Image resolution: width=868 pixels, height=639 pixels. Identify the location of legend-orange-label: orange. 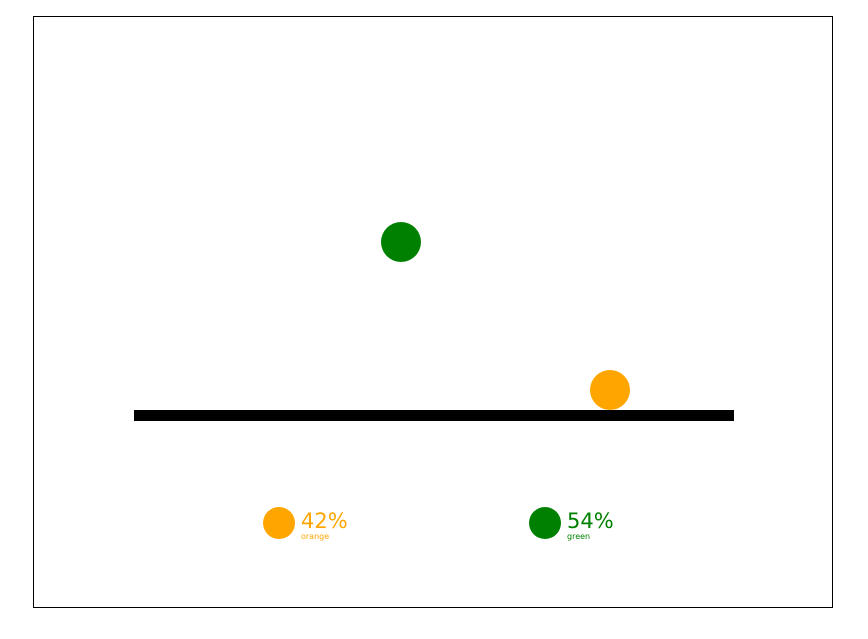
(315, 536).